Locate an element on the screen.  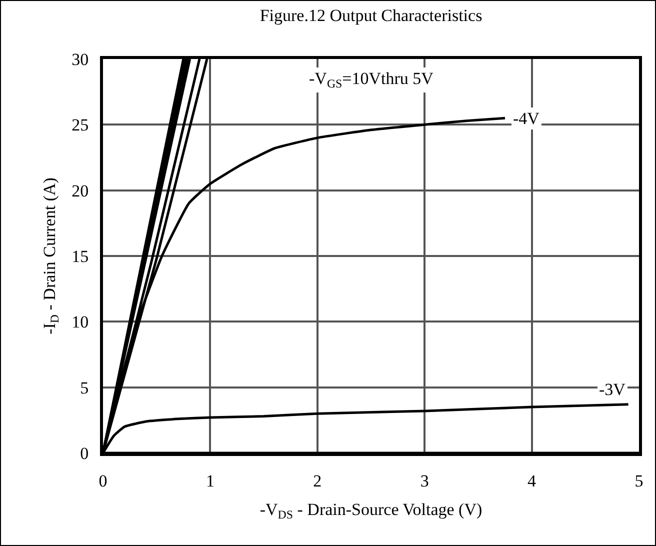
chart-title: Figure.12 Output Characteristics is located at coordinates (371, 16).